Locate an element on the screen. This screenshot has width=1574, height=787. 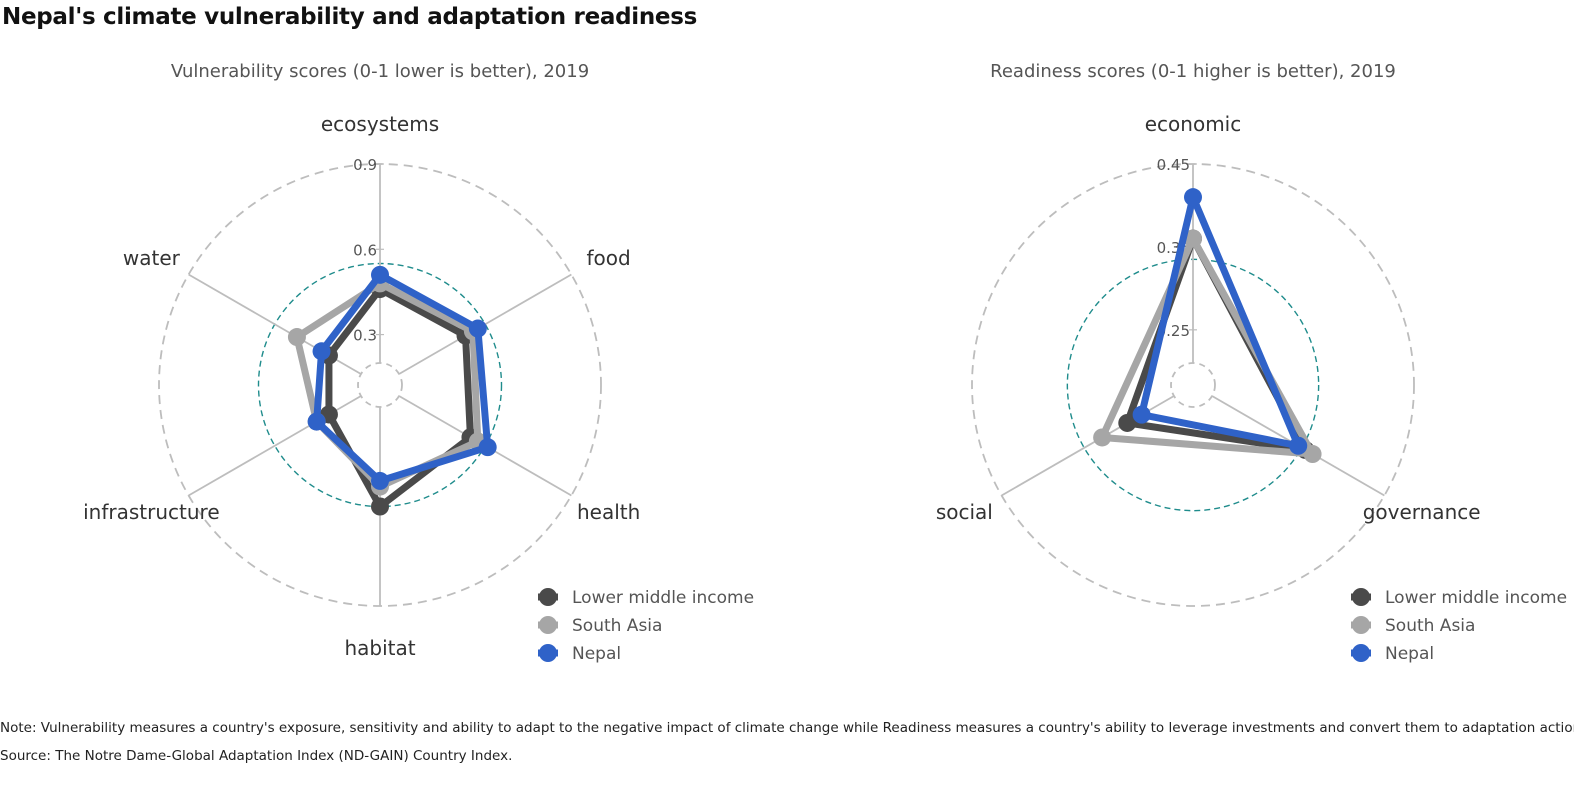
point-nepal-water is located at coordinates (321, 351).